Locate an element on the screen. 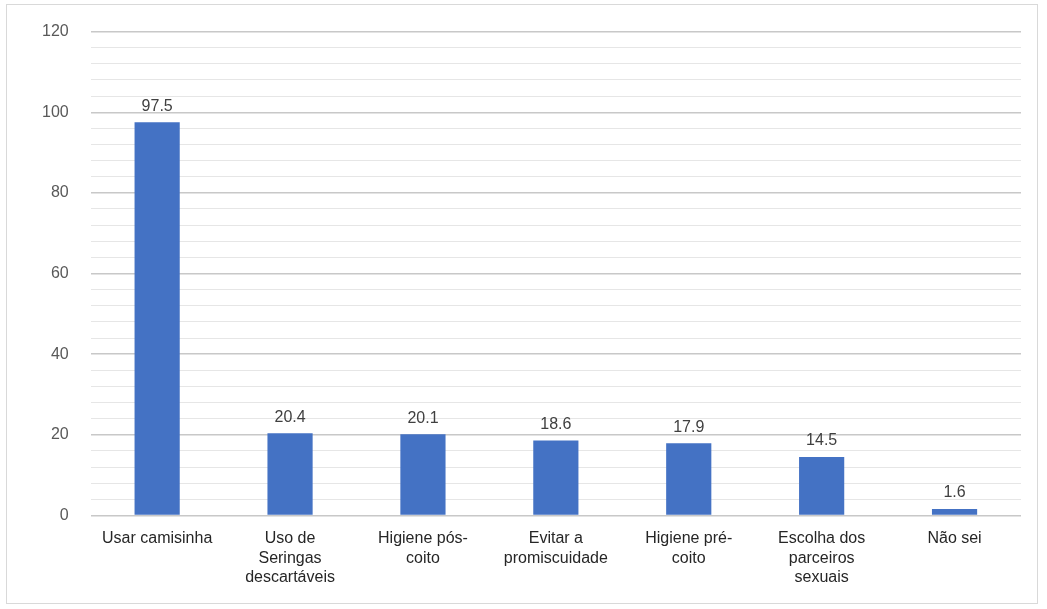 The height and width of the screenshot is (609, 1047). x-tick-label: Escolha dos parceiros sexuais is located at coordinates (822, 557).